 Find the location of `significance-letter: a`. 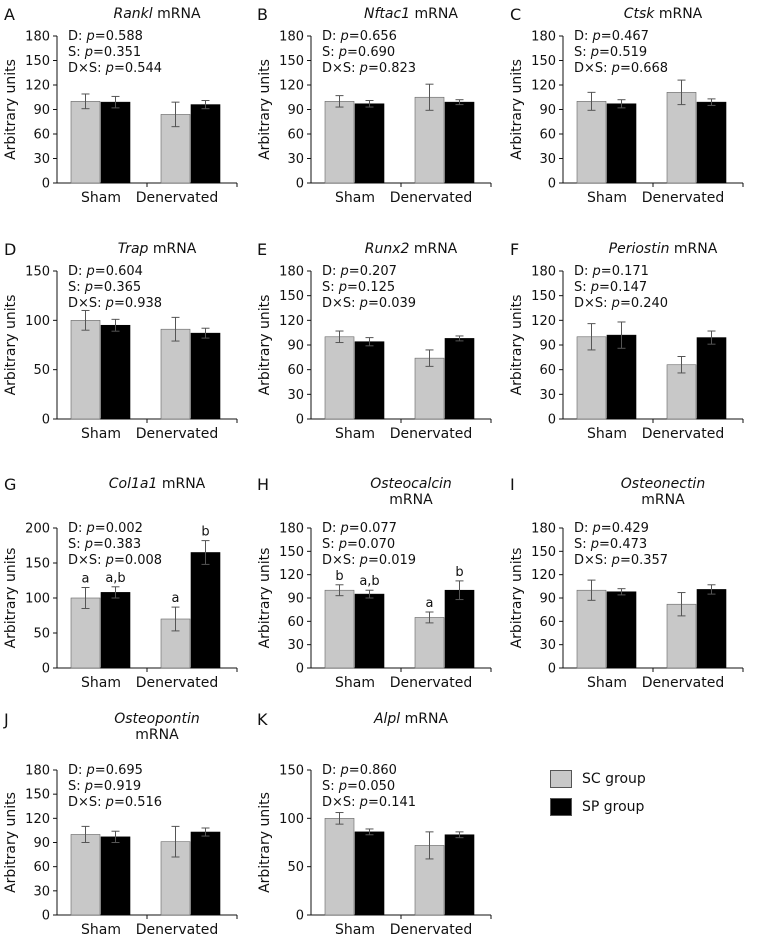

significance-letter: a is located at coordinates (176, 598).